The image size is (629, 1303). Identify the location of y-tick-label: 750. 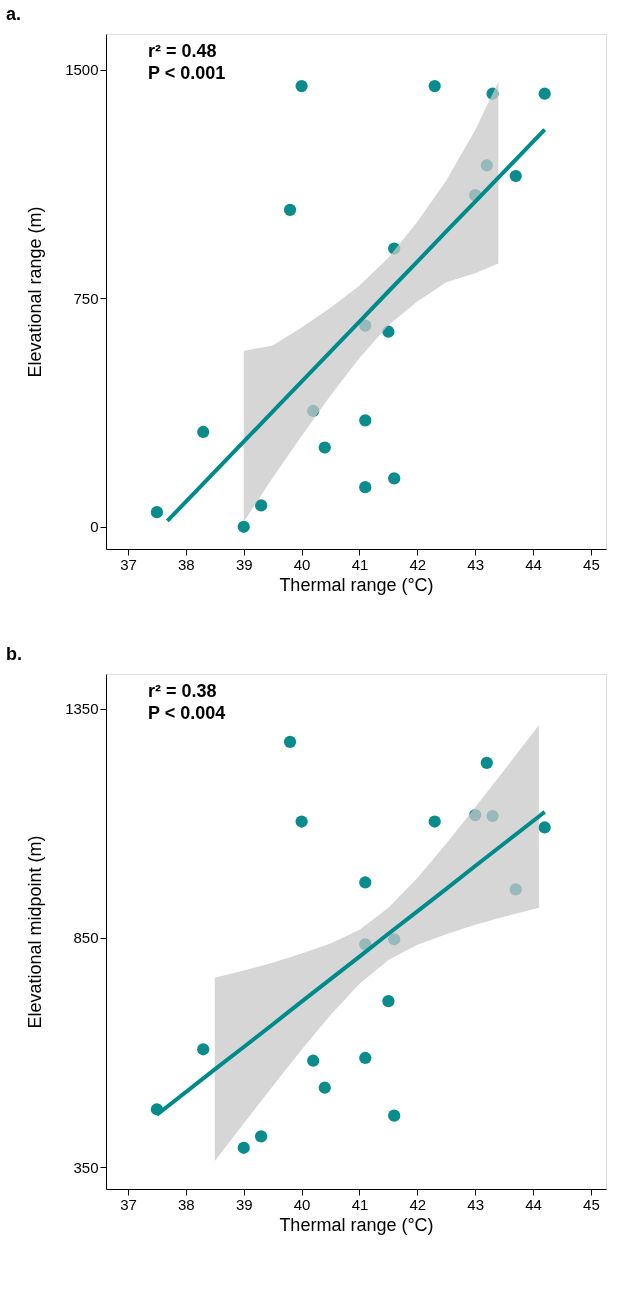
(86, 298).